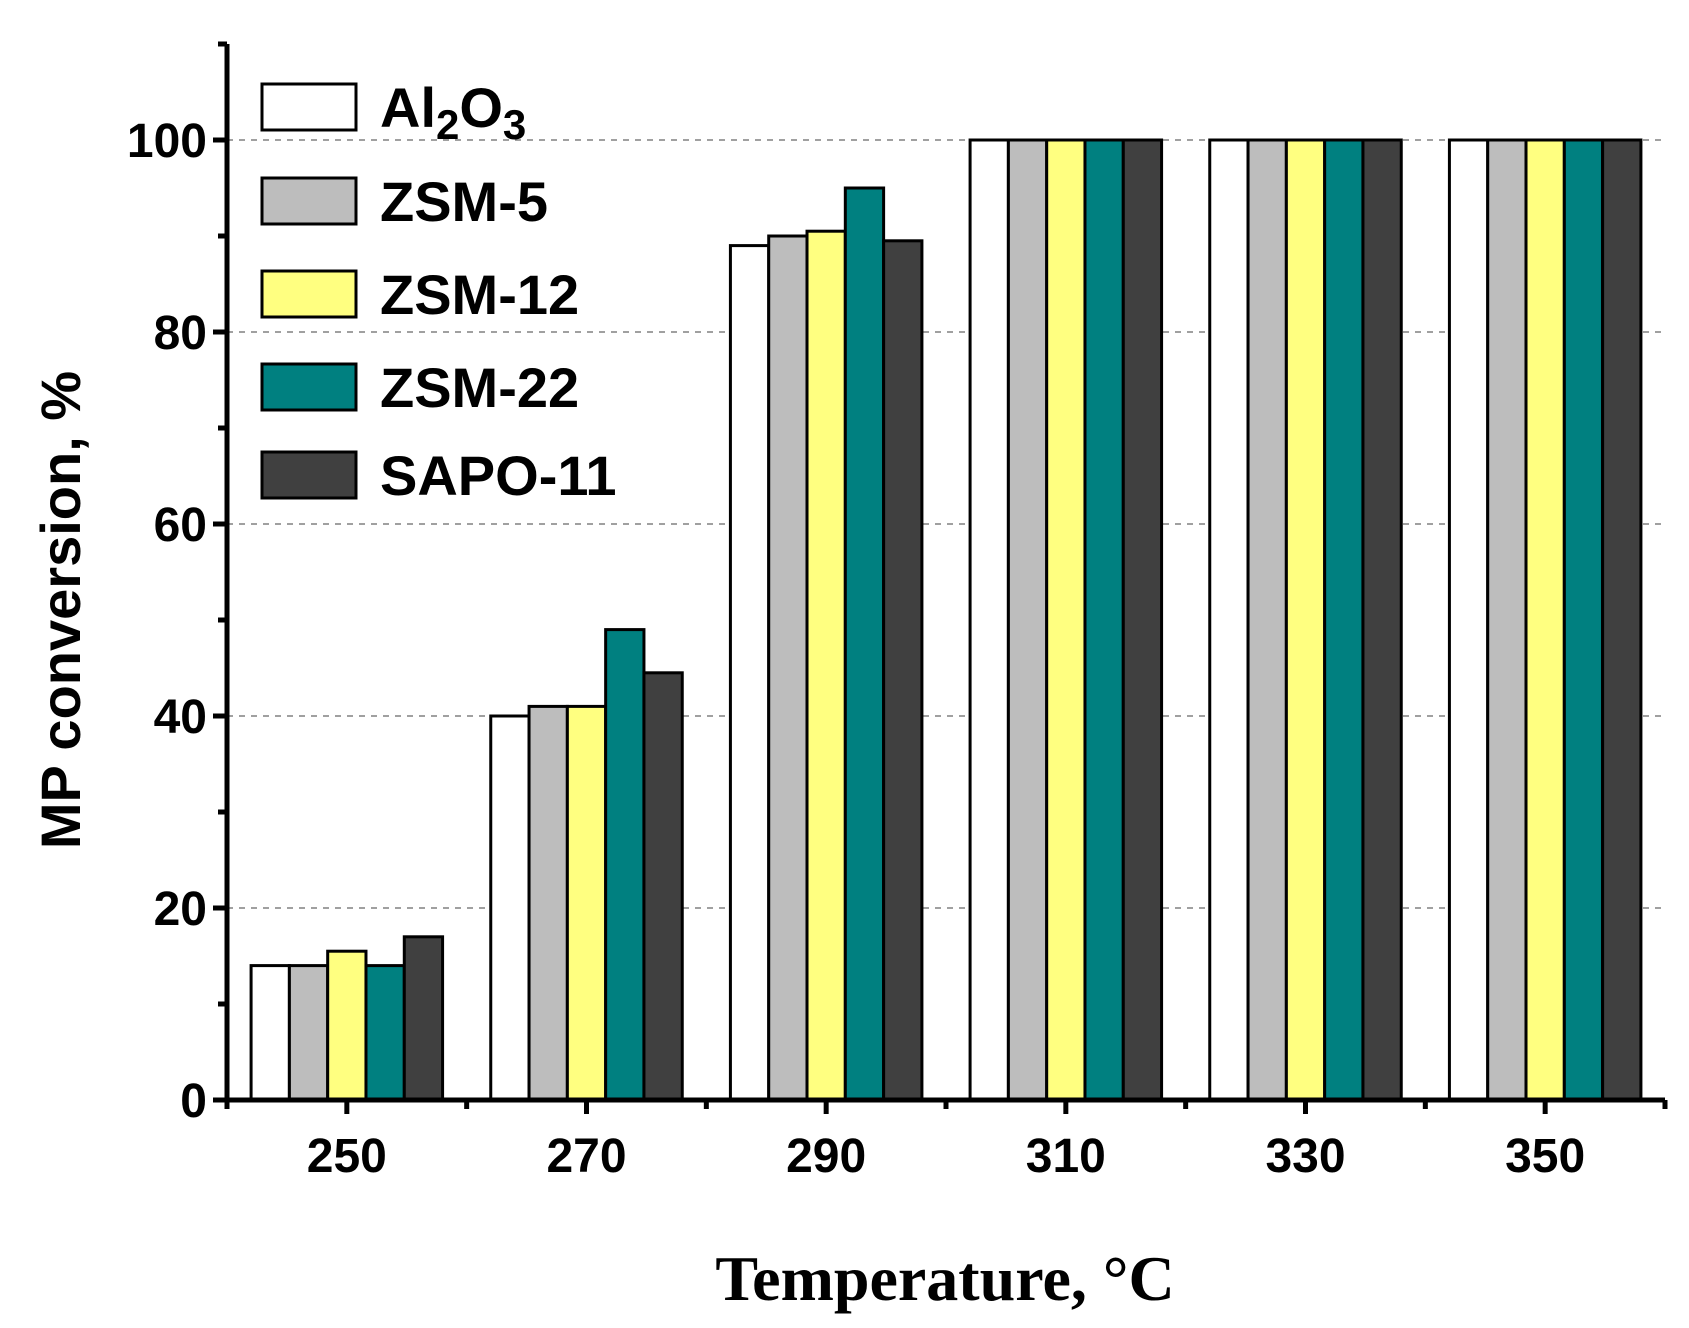 Image resolution: width=1689 pixels, height=1328 pixels. What do you see at coordinates (946, 1156) in the screenshot?
I see `x-tick-labels: 250 270 290 310 330 350` at bounding box center [946, 1156].